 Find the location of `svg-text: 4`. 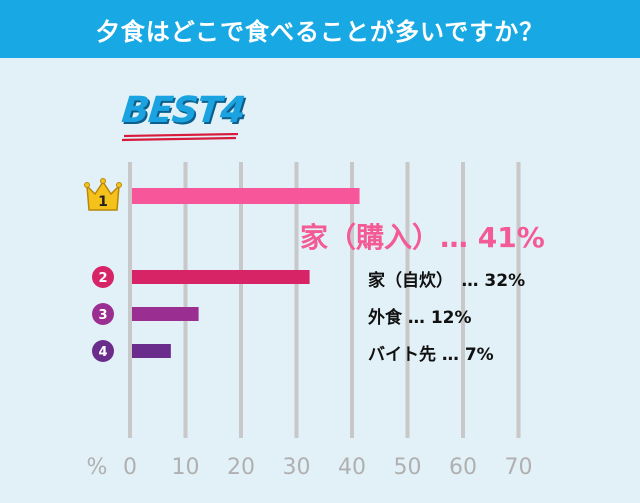

svg-text: 4 is located at coordinates (102, 352).